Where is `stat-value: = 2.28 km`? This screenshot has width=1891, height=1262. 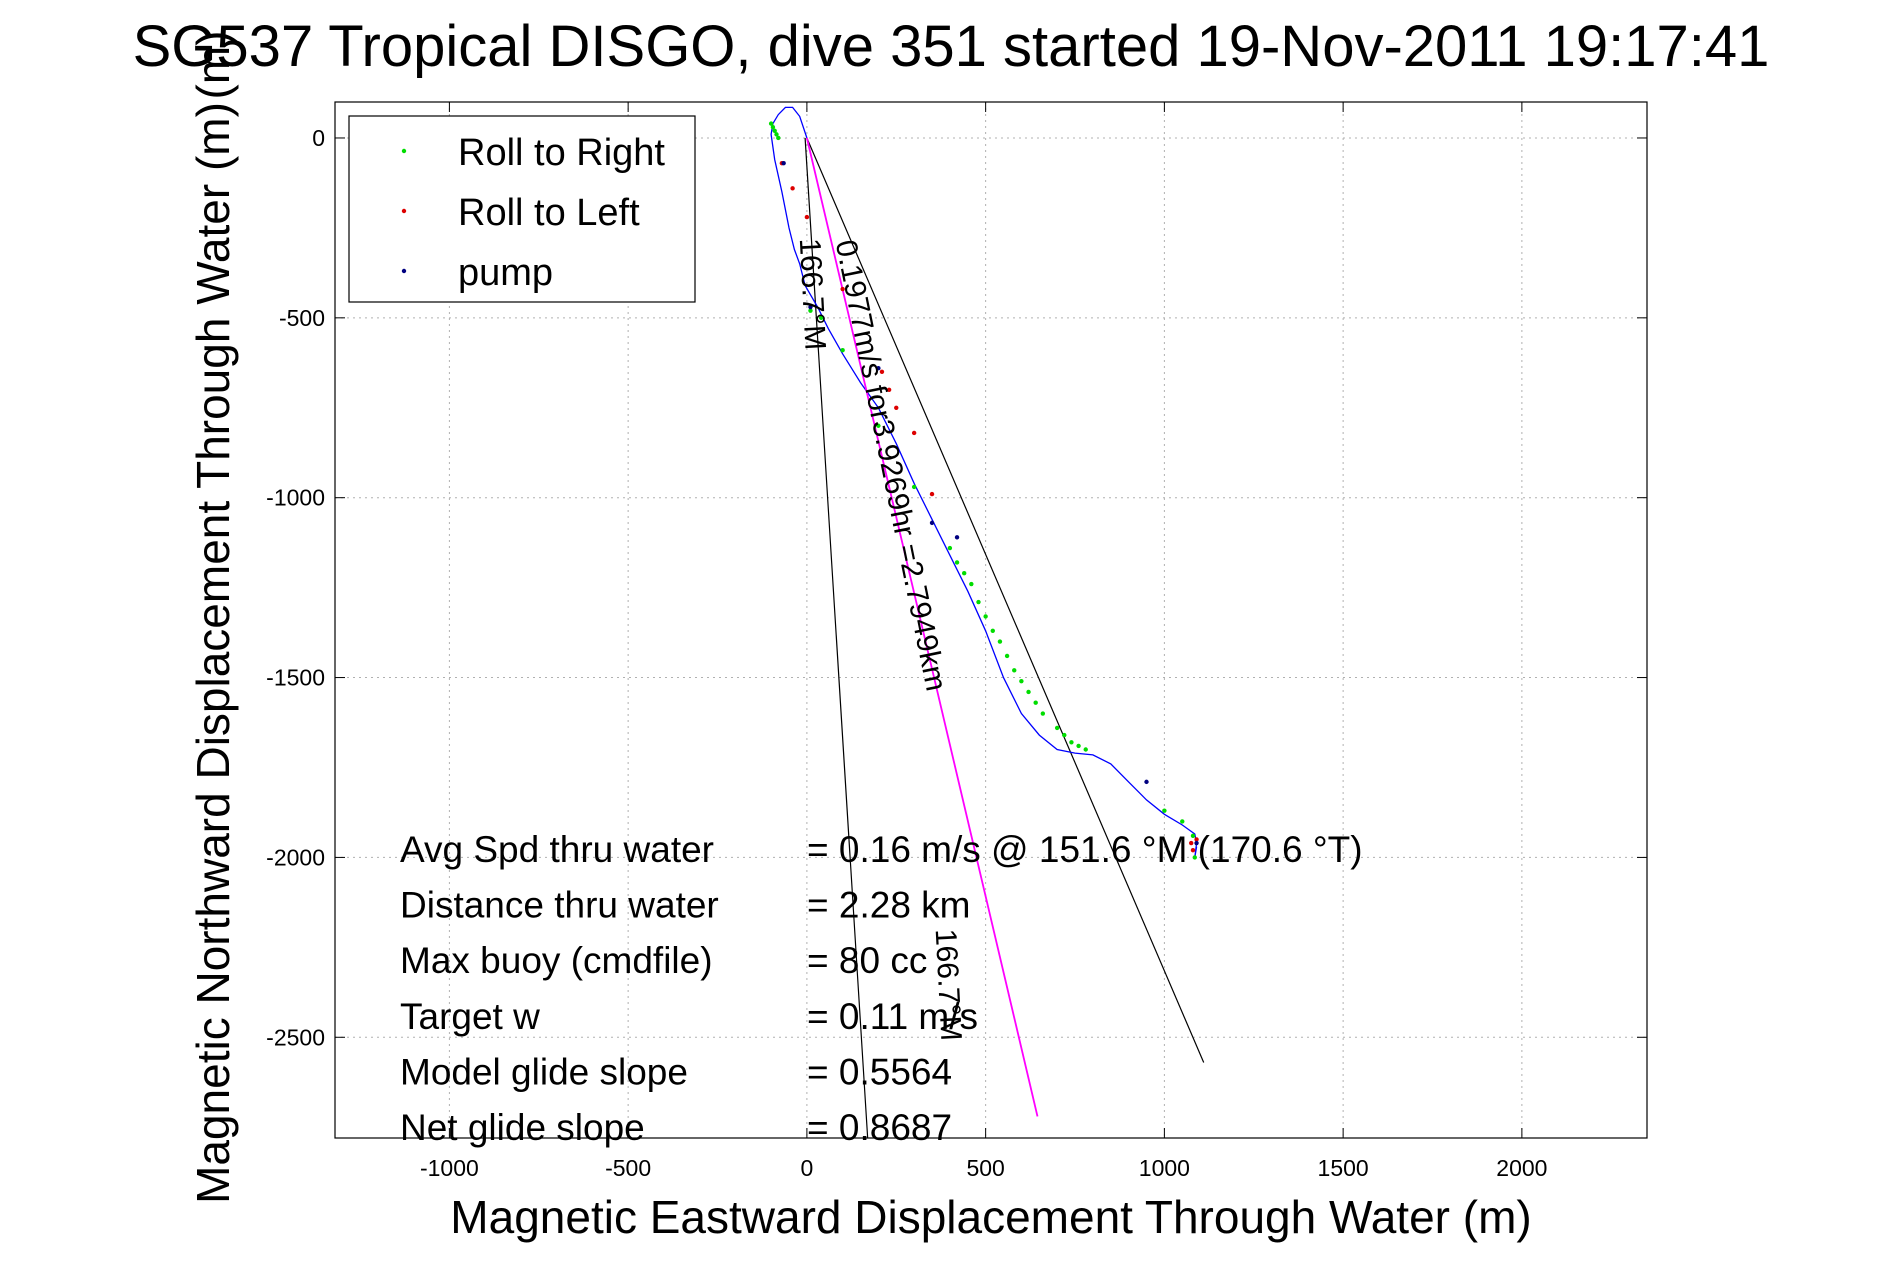
stat-value: = 2.28 km is located at coordinates (889, 905).